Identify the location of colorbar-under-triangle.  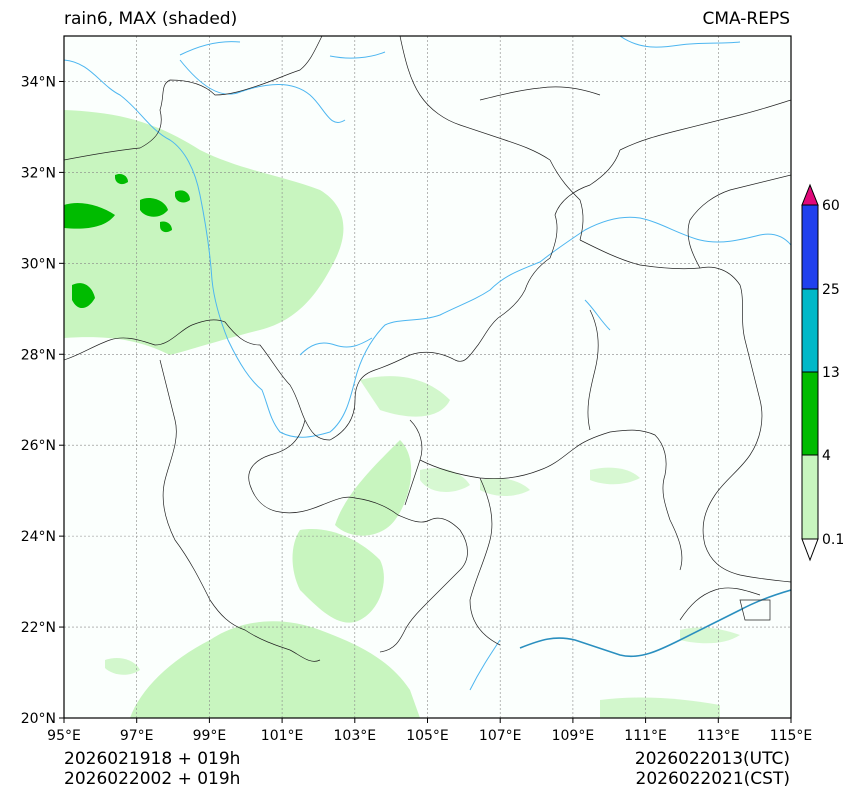
(810, 550).